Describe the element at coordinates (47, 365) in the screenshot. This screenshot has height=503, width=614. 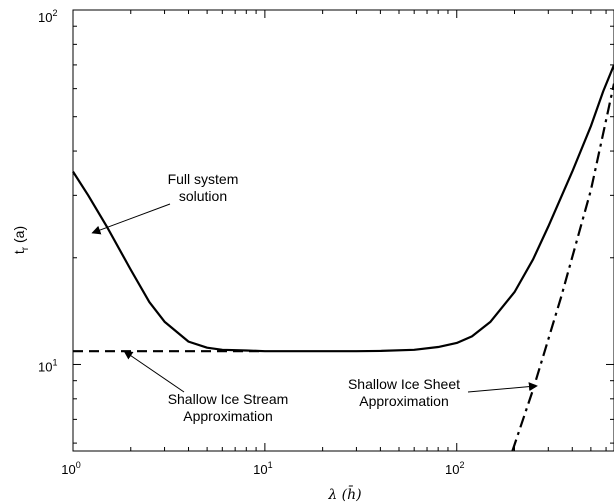
I see `y-tick-label: 10¹` at that location.